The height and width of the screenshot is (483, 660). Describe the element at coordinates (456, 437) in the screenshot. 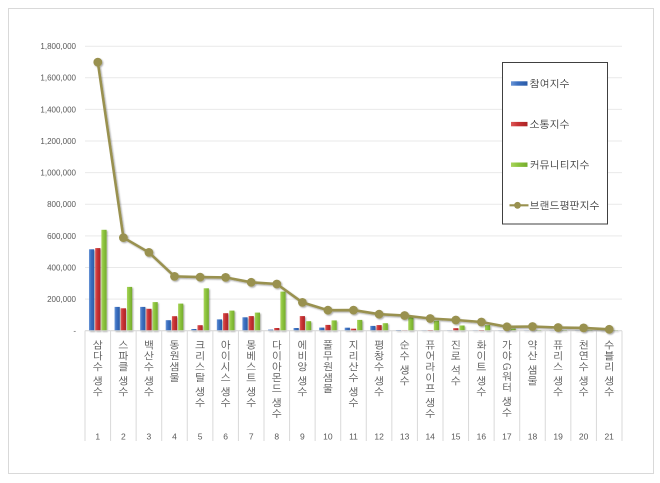

I see `svg-text: 15` at that location.